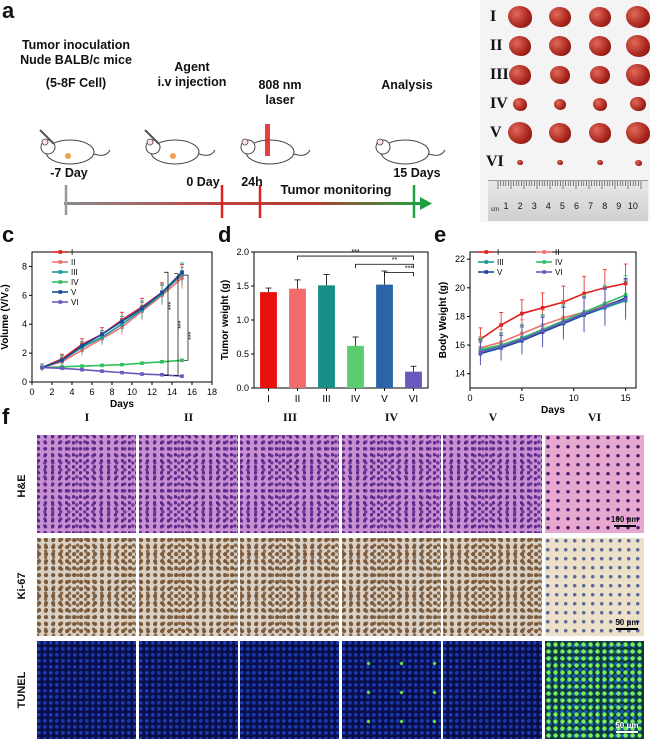  What do you see at coordinates (496, 132) in the screenshot?
I see `tumor-row-label: V` at bounding box center [496, 132].